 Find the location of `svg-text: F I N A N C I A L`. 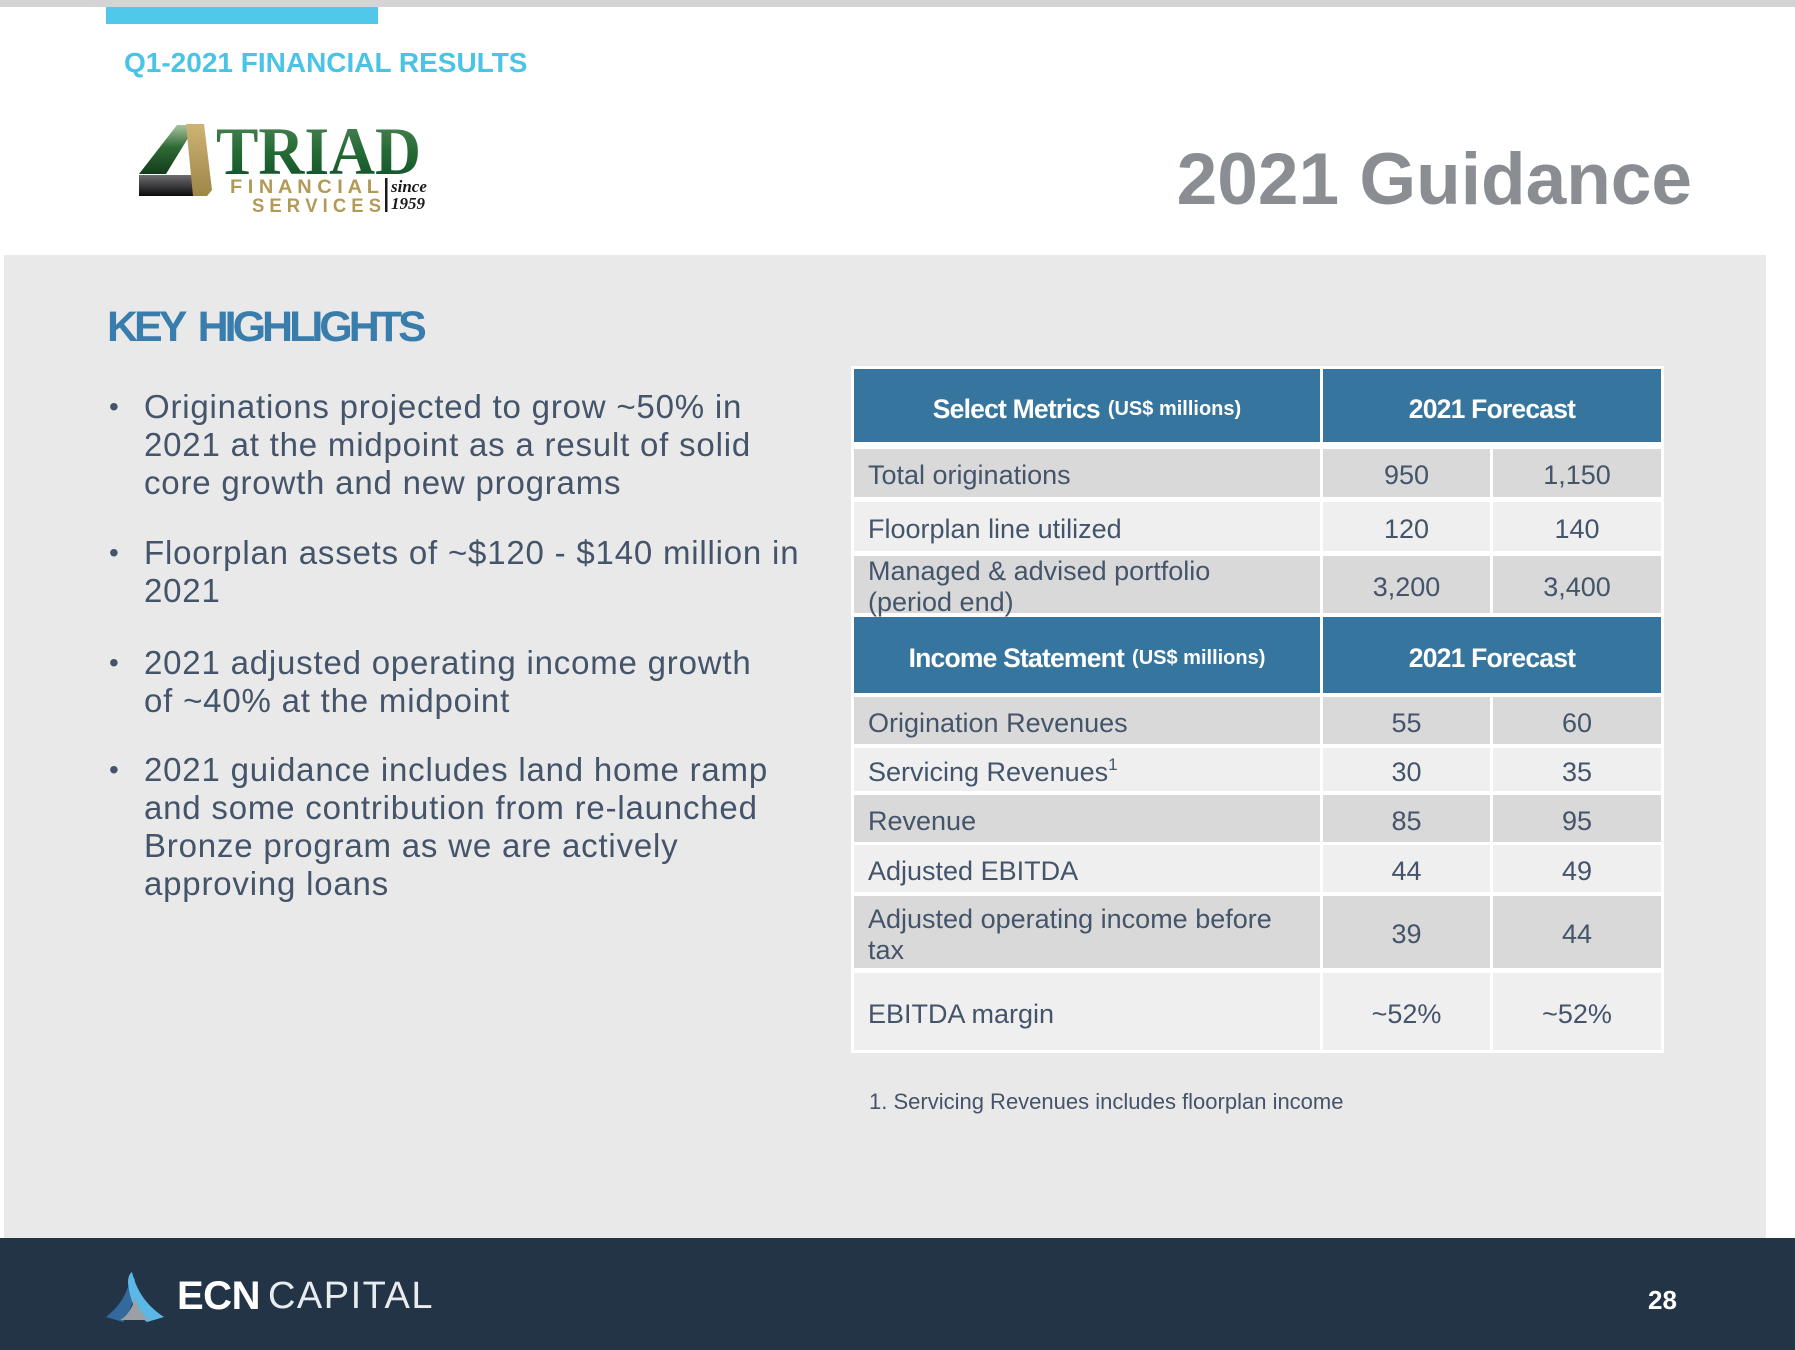

svg-text: F I N A N C I A L is located at coordinates (304, 187).